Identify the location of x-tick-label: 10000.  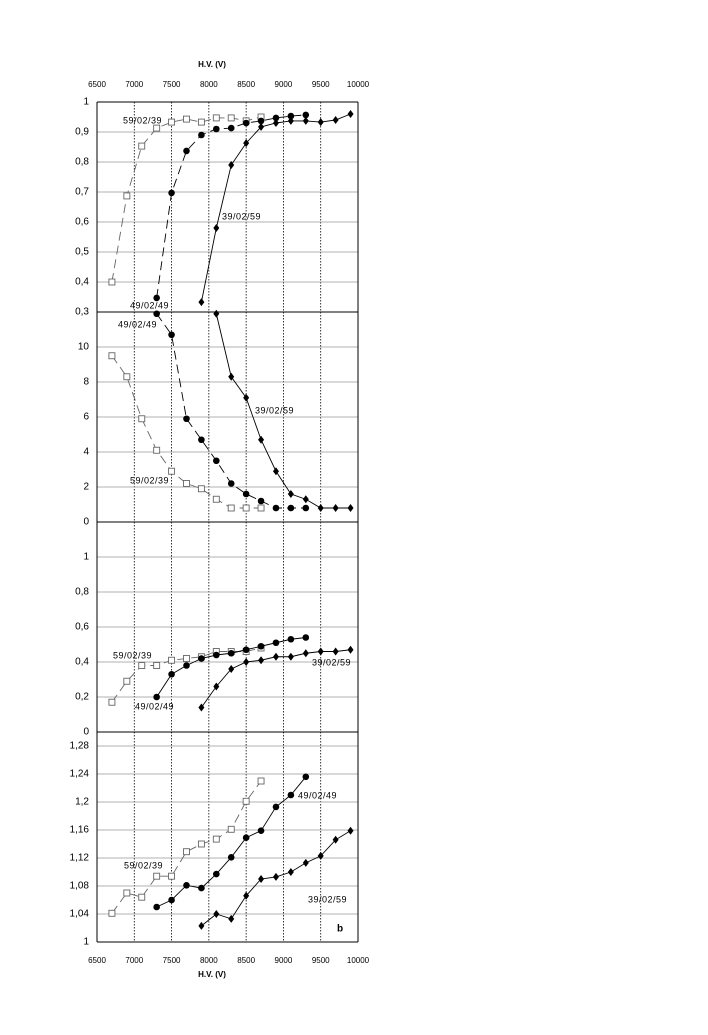
(358, 960).